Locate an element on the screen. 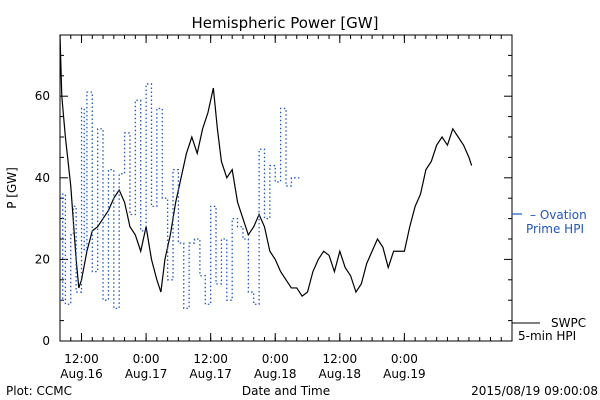 This screenshot has height=400, width=600. y-tick-label: 60 is located at coordinates (42, 96).